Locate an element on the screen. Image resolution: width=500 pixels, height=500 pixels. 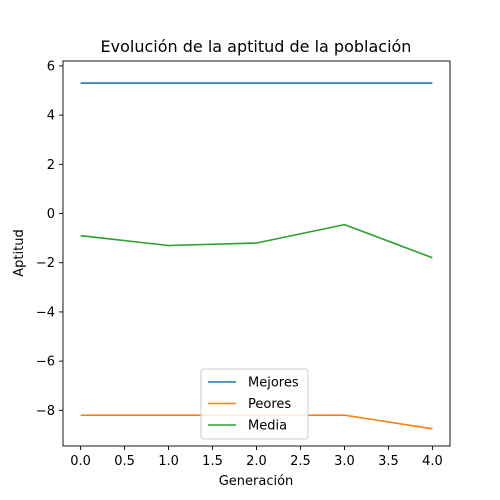
y-tick-label: 6 is located at coordinates (51, 66).